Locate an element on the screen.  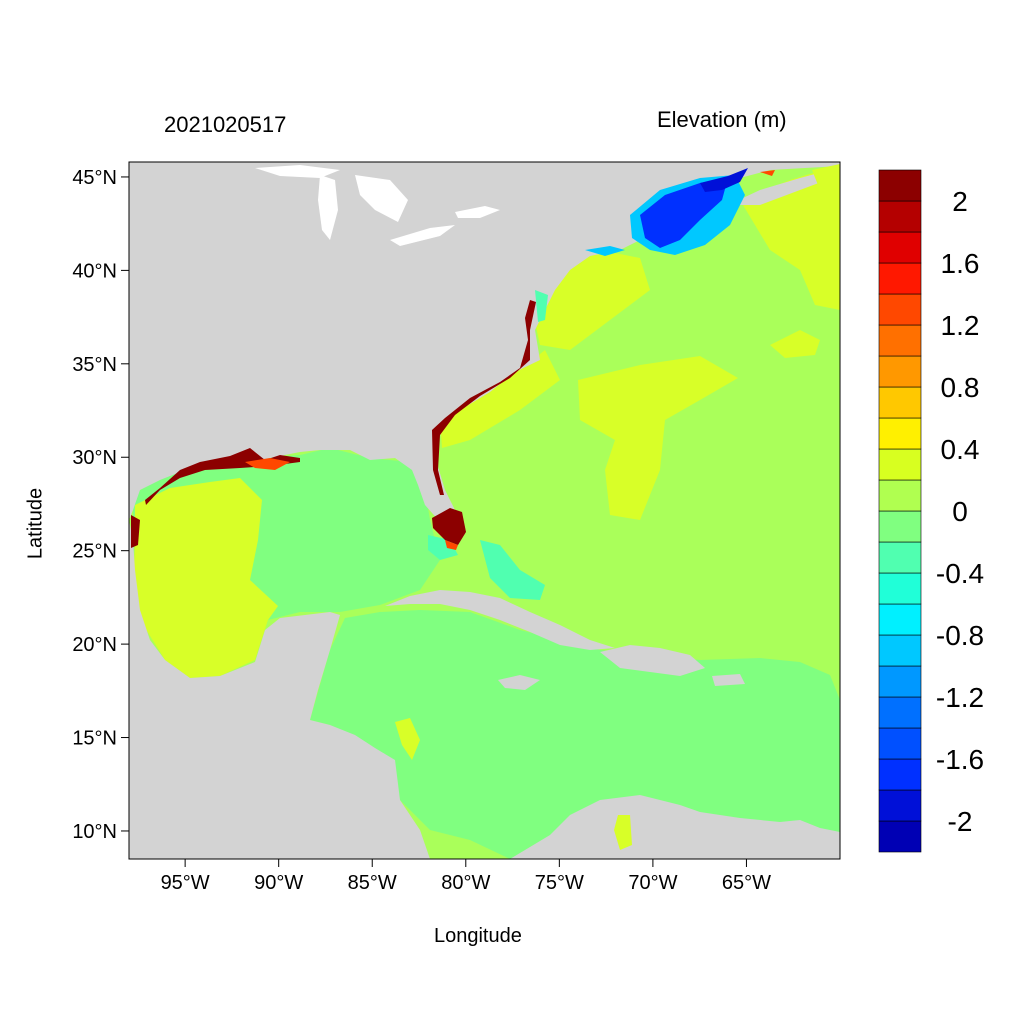
x-tick-label: 85°W is located at coordinates (372, 883).